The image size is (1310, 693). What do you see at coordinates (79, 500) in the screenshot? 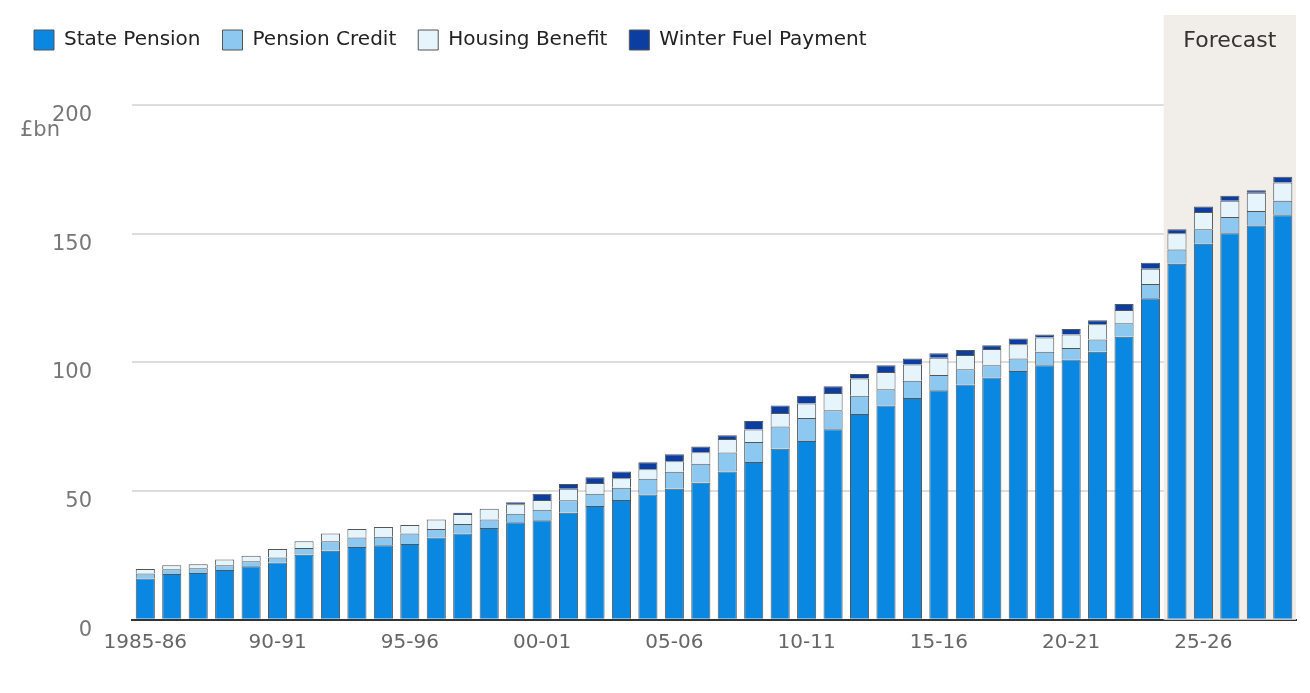
I see `y-tick-label: 50` at bounding box center [79, 500].